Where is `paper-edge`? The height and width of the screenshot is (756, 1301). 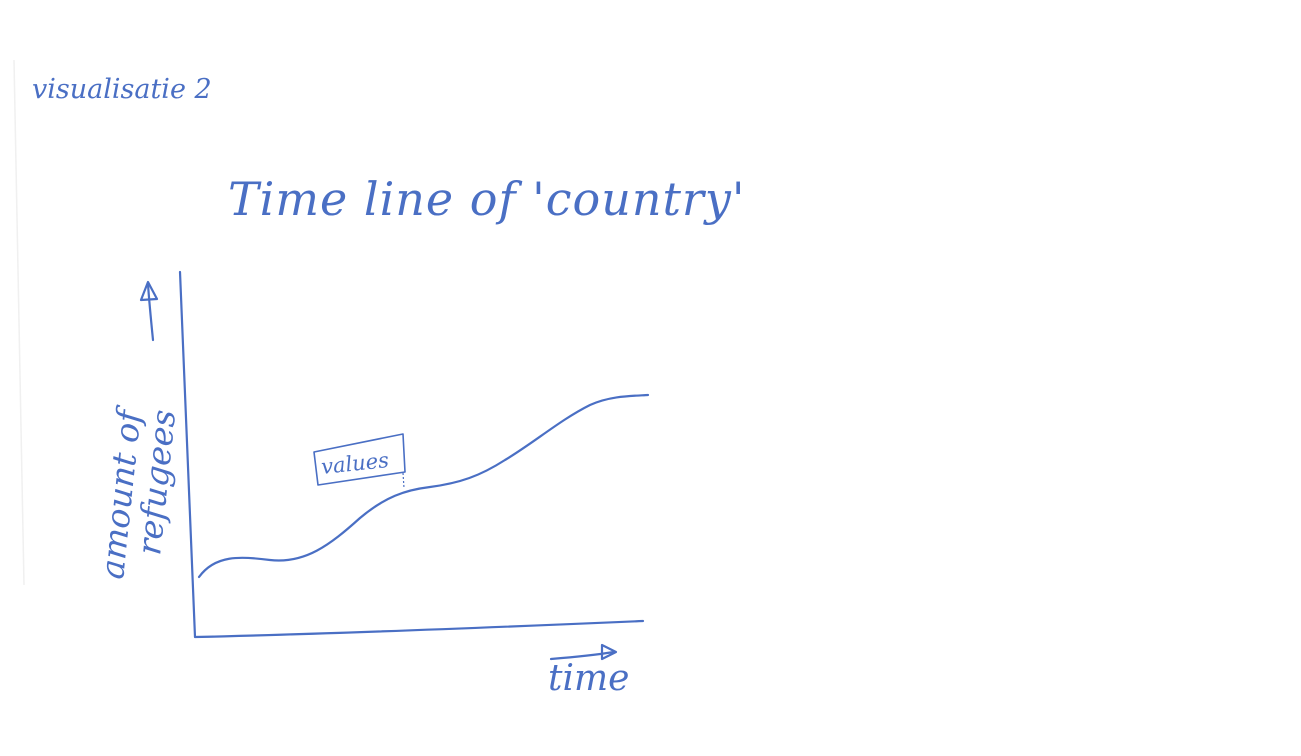 paper-edge is located at coordinates (19, 322).